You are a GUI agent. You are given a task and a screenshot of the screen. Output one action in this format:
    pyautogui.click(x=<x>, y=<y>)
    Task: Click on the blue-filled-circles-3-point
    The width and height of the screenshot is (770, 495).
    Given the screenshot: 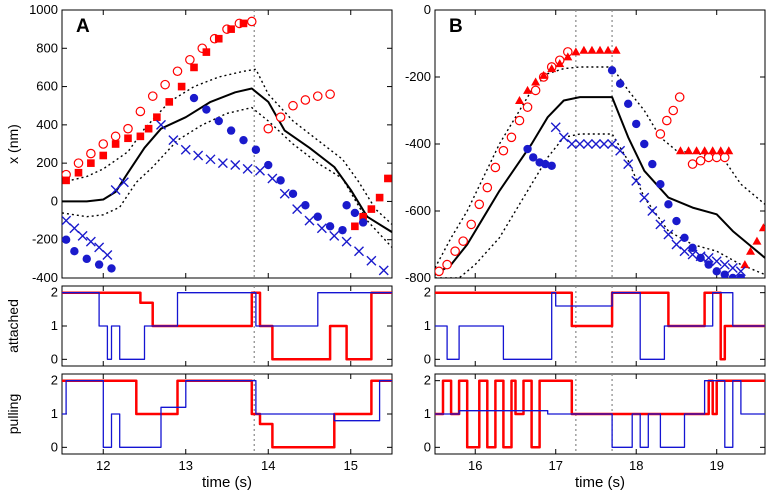 What is the action you would take?
    pyautogui.click(x=346, y=205)
    